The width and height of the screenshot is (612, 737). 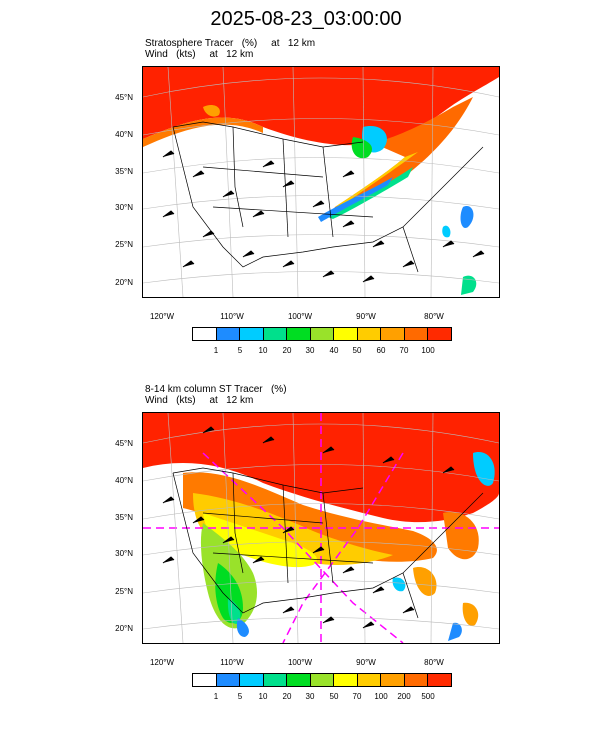 What do you see at coordinates (328, 543) in the screenshot?
I see `map-2-coastlines` at bounding box center [328, 543].